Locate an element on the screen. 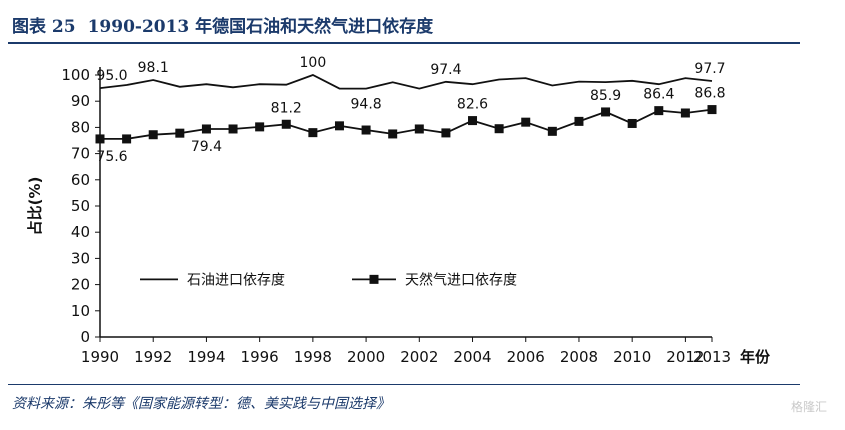  data-label: 81.2 is located at coordinates (286, 108).